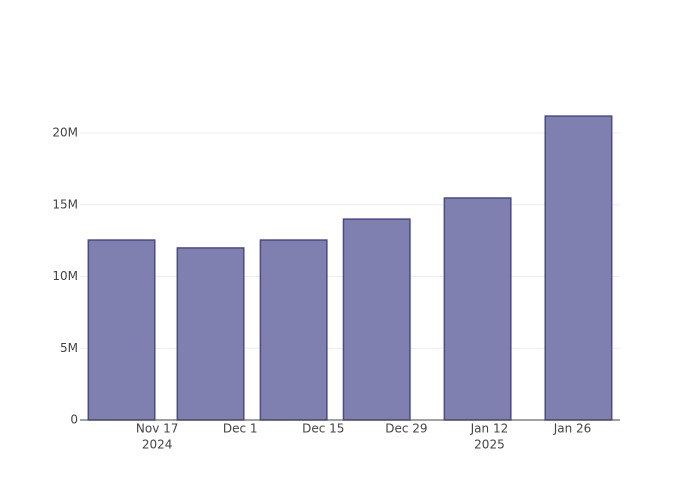 The image size is (700, 500). I want to click on x-tick-year: 2025, so click(489, 445).